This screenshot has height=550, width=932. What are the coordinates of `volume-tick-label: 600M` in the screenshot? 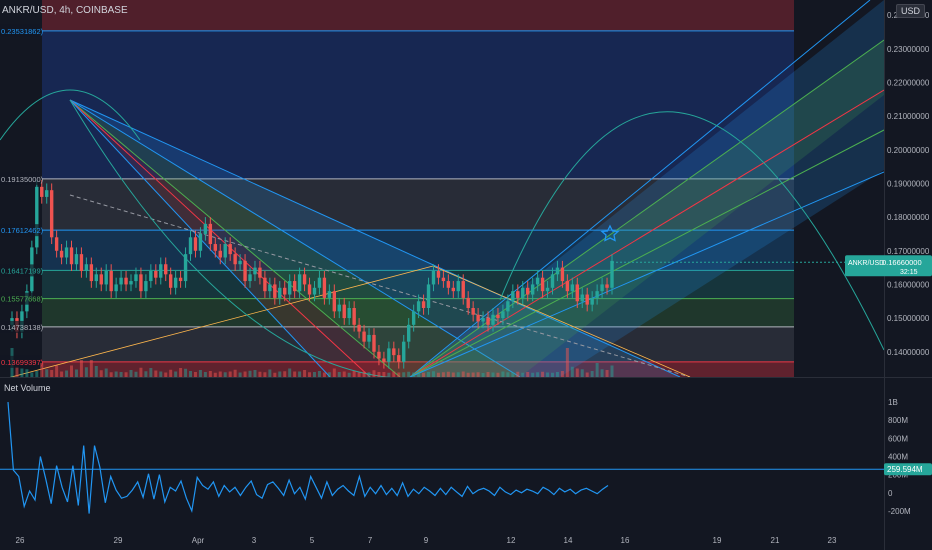 It's located at (898, 438).